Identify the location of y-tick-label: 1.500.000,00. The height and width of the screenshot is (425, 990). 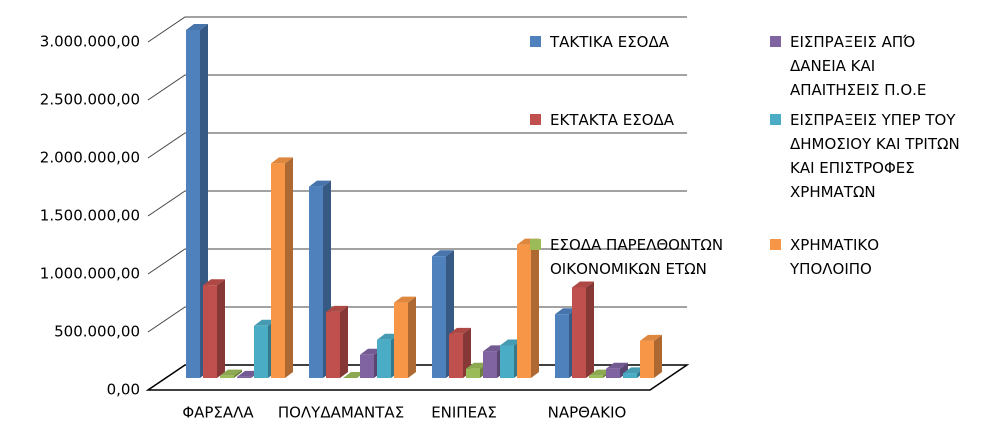
(90, 216).